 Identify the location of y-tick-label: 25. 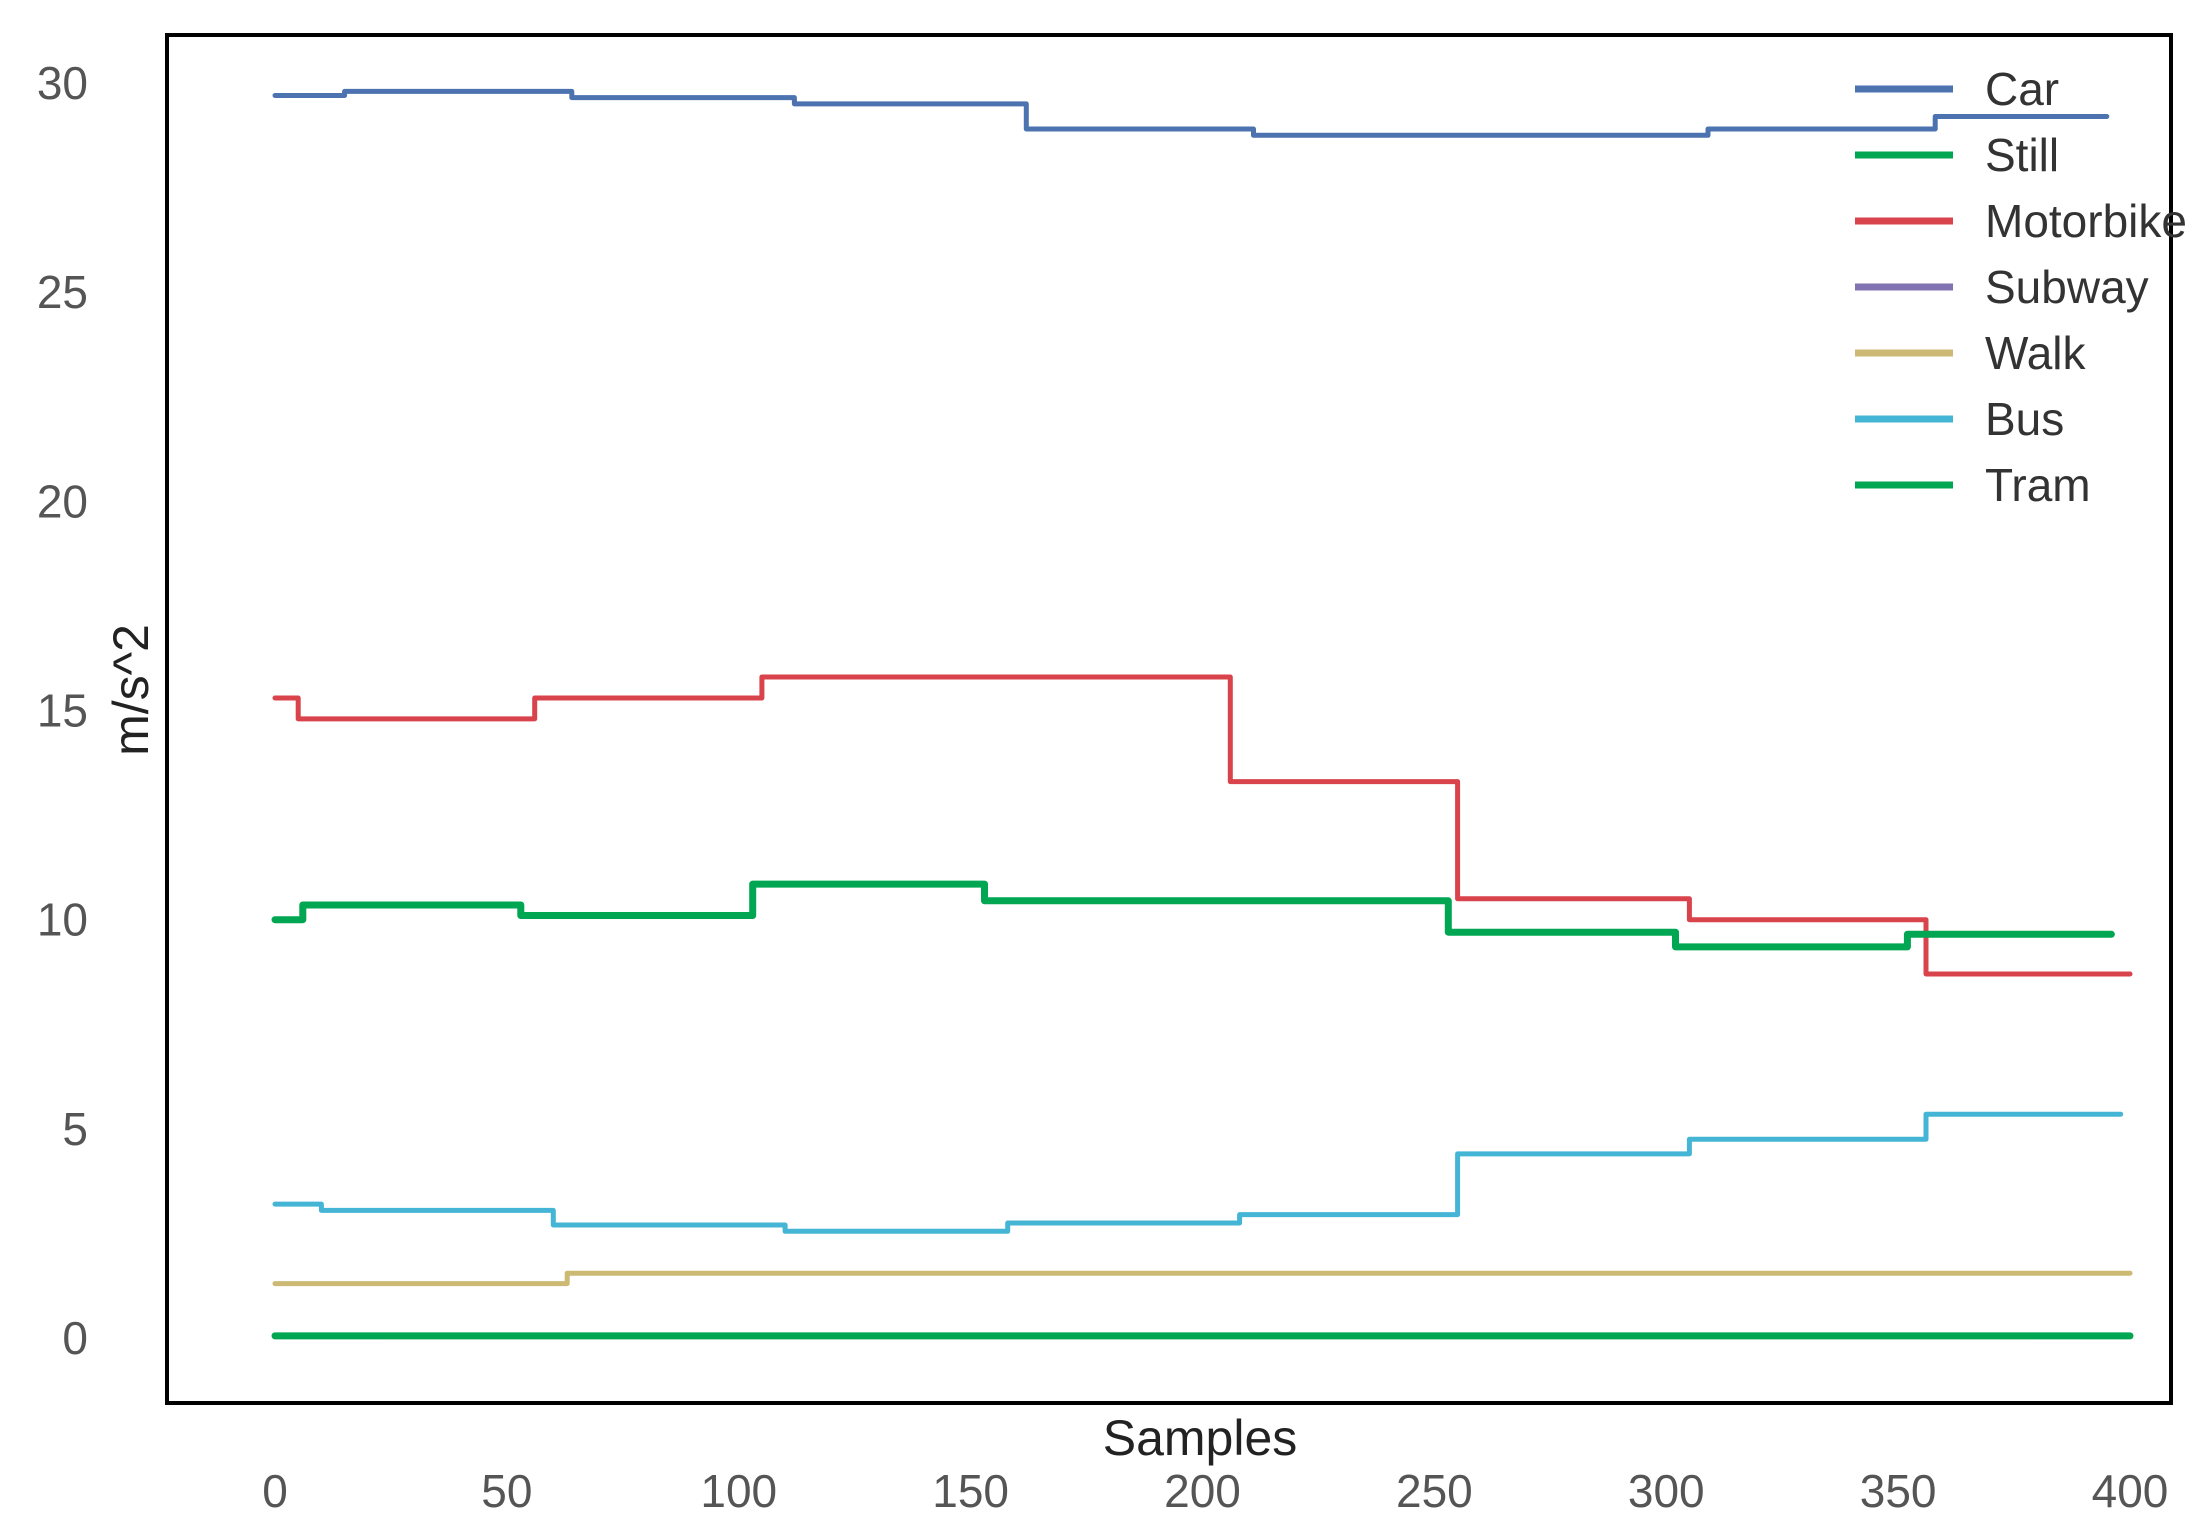
(62, 292).